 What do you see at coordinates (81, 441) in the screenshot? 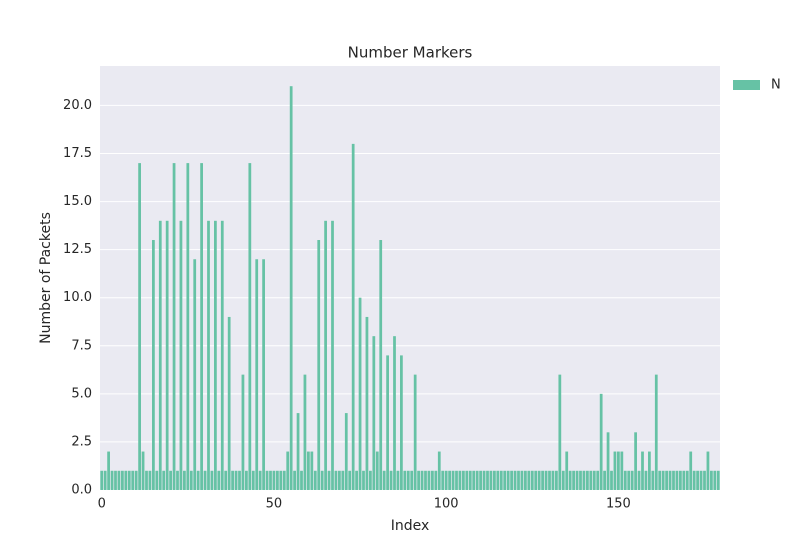
I see `y-tick-label: 2.5` at bounding box center [81, 441].